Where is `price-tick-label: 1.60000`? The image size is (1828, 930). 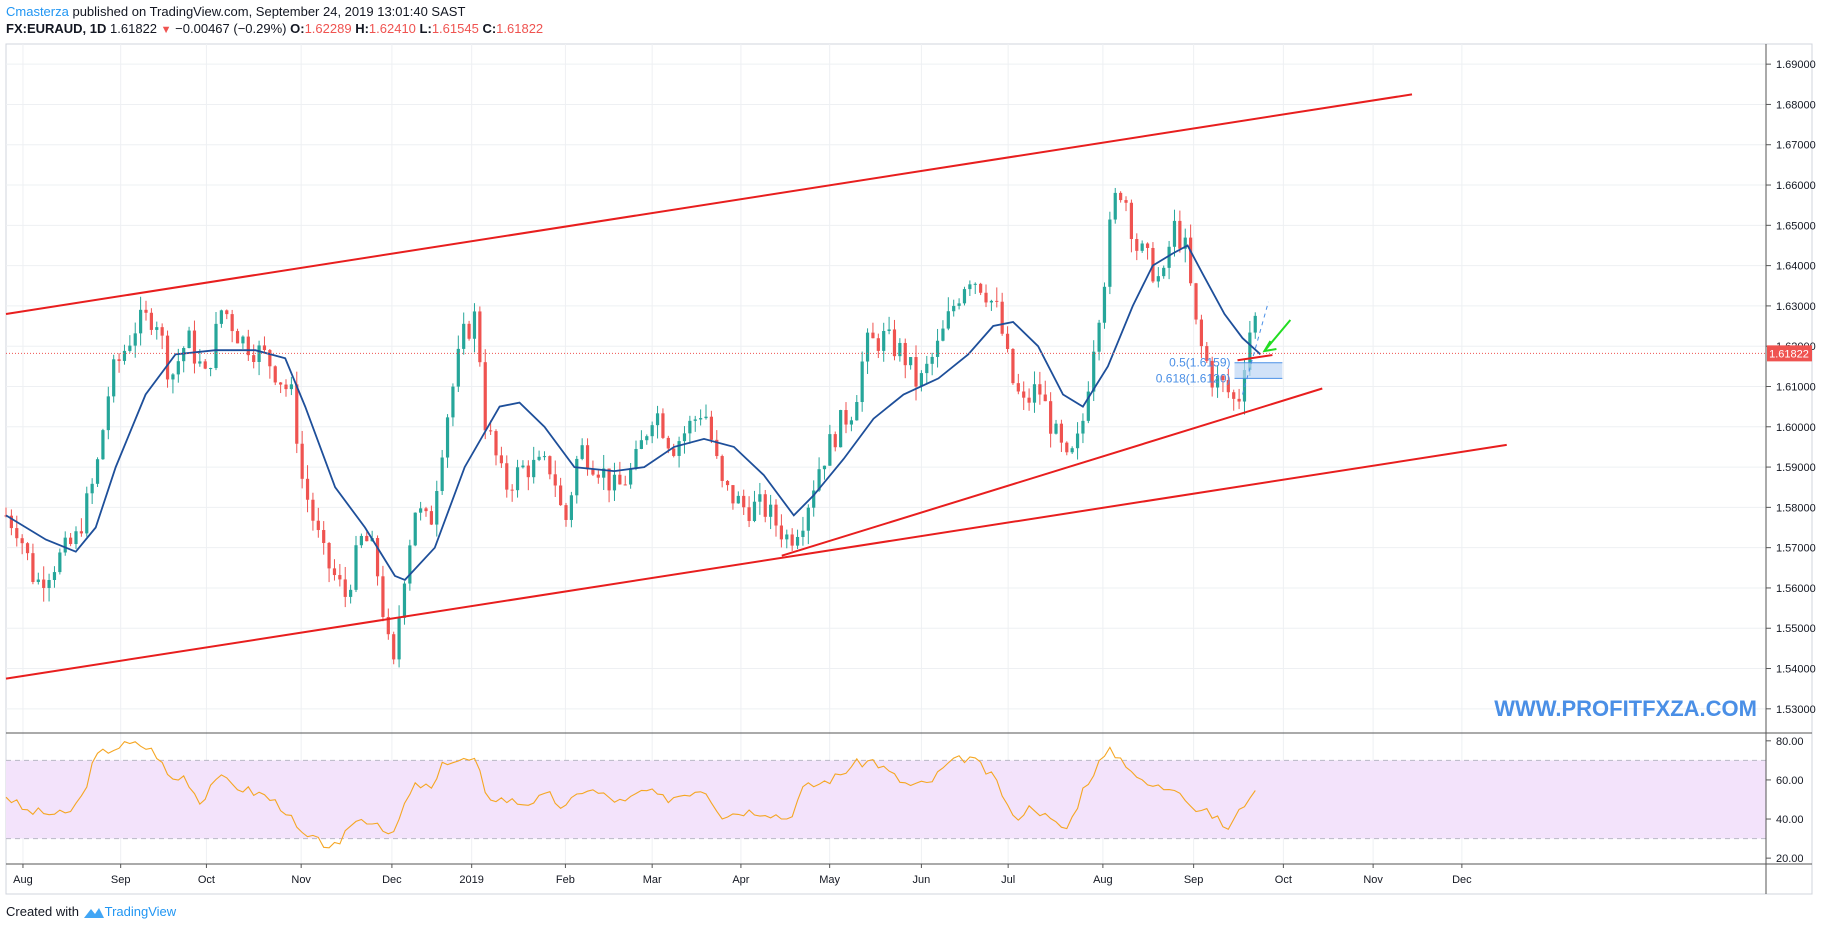
price-tick-label: 1.60000 is located at coordinates (1796, 428).